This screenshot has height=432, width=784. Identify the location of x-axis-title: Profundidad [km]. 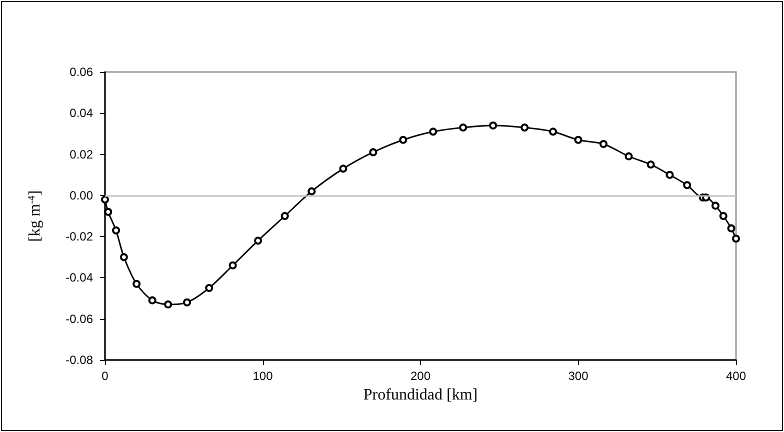
(420, 395).